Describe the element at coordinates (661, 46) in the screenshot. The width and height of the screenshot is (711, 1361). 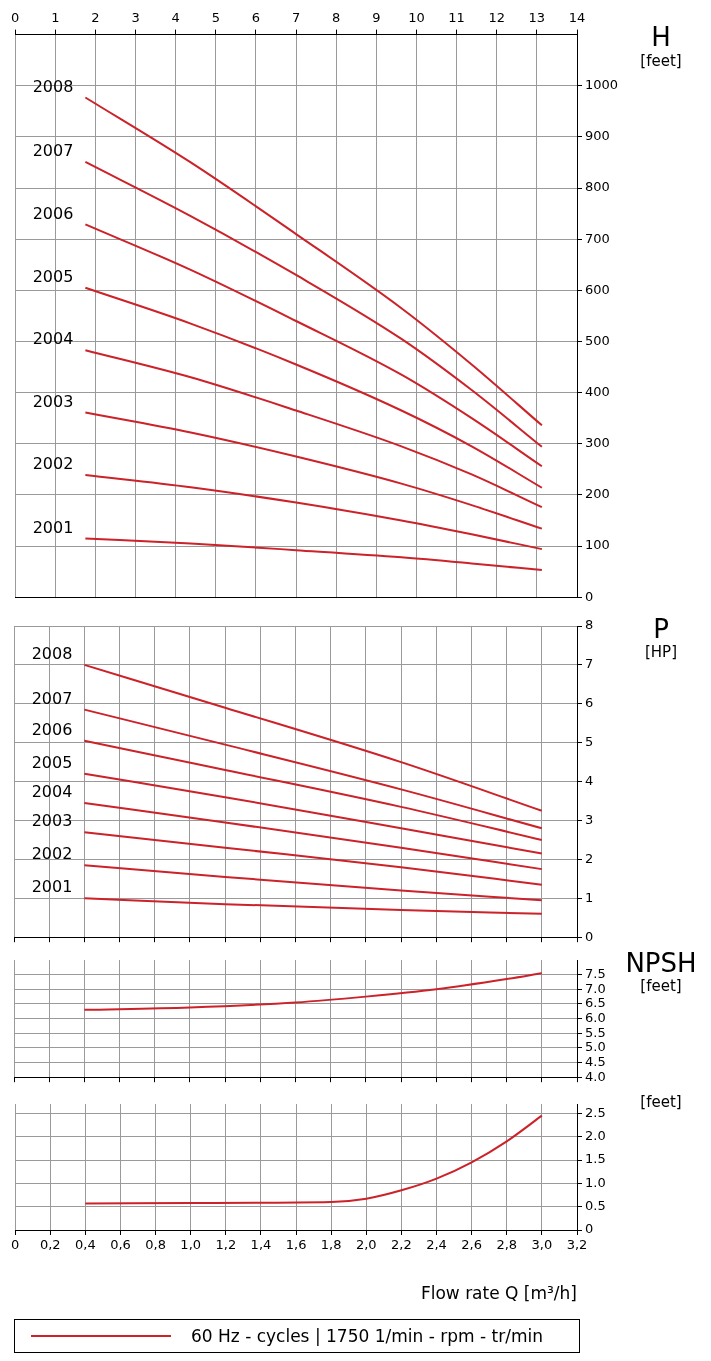
I see `y-axis-title: H [feet]` at that location.